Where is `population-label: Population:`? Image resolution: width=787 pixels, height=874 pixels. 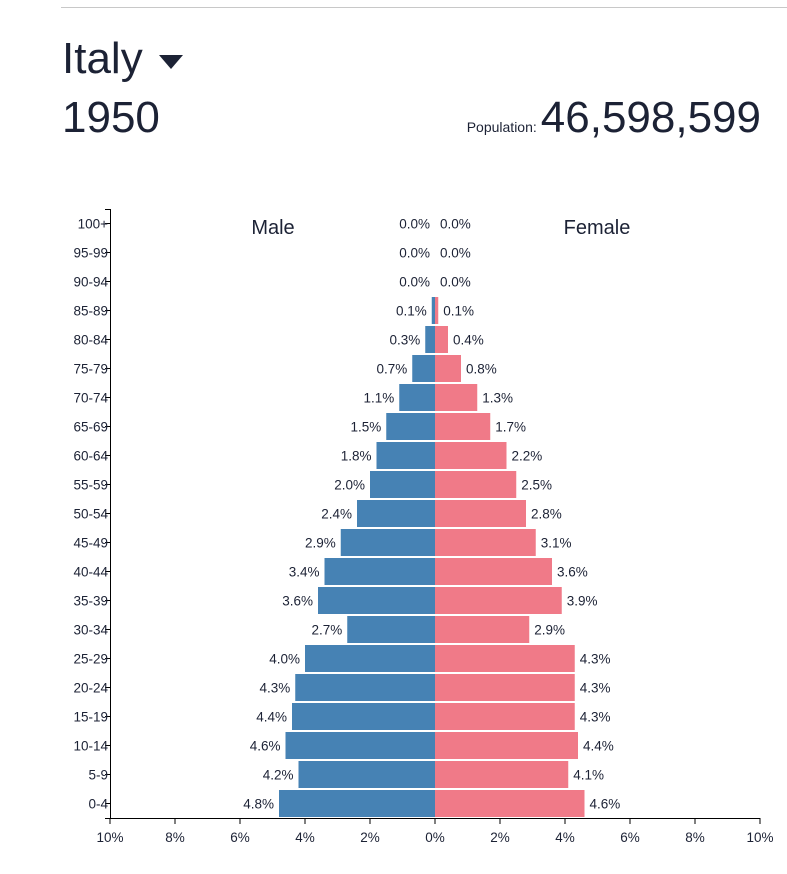 population-label: Population: is located at coordinates (501, 127).